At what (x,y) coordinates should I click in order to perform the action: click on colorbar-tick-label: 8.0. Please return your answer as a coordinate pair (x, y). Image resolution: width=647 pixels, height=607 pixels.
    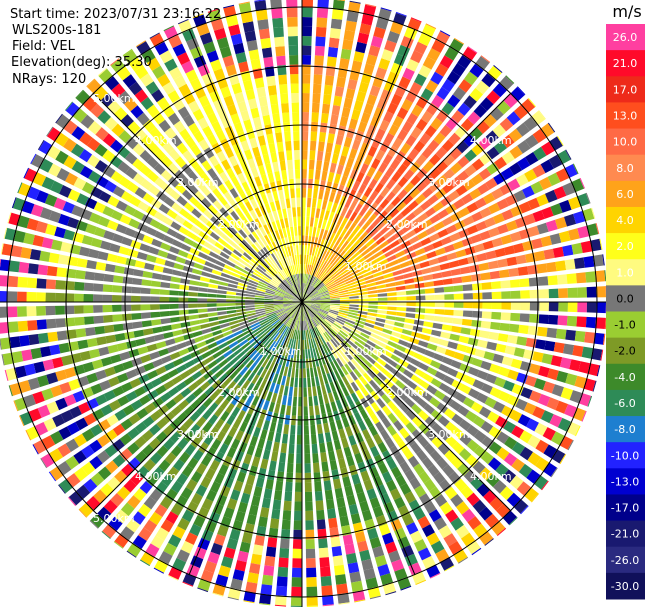
    Looking at the image, I should click on (625, 168).